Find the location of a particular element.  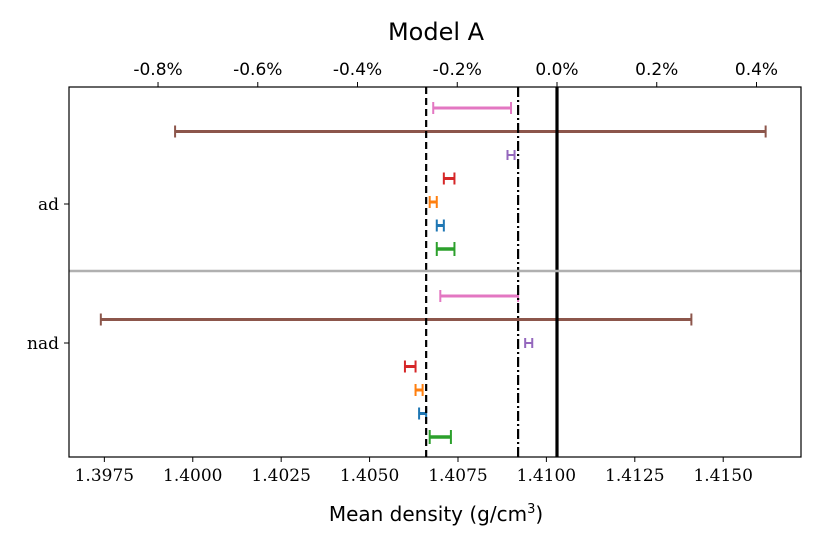

x-tick-label: 1.3975 is located at coordinates (104, 476).